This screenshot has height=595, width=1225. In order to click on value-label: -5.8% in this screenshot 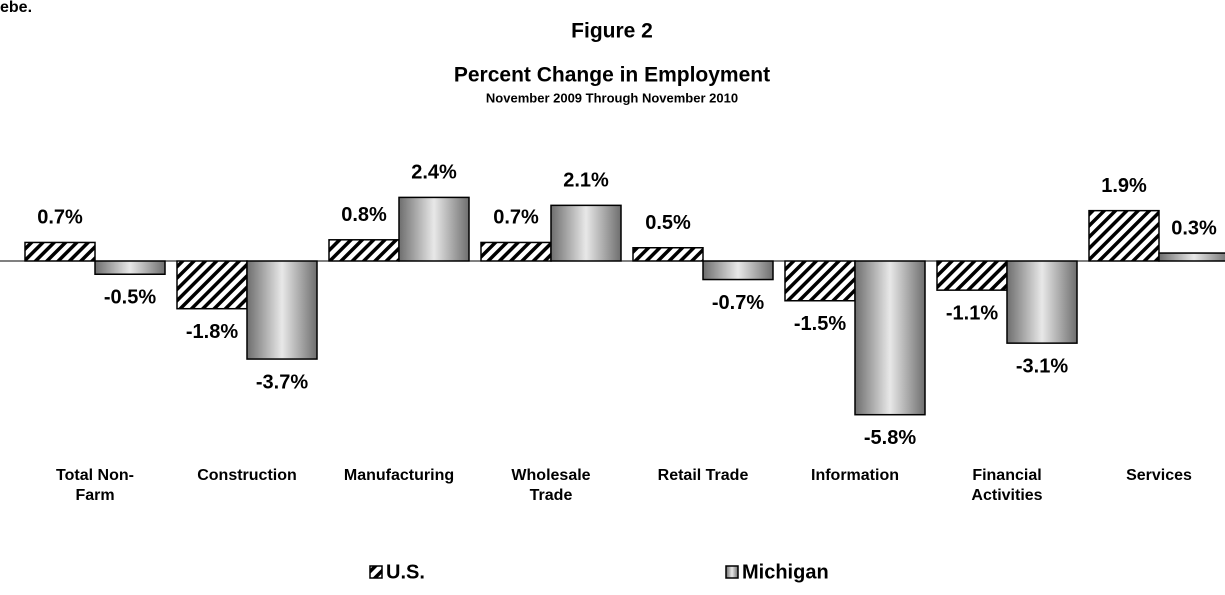, I will do `click(890, 438)`.